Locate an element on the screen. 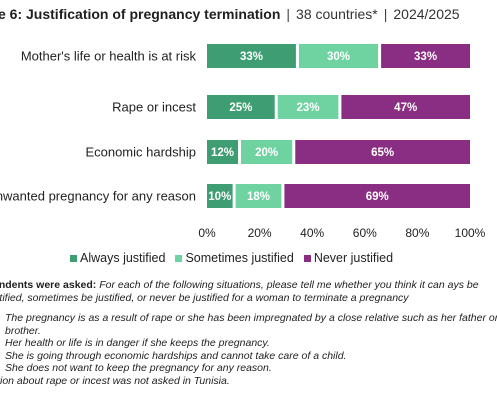 This screenshot has width=497, height=418. x-tick-label-100: 100% is located at coordinates (470, 233).